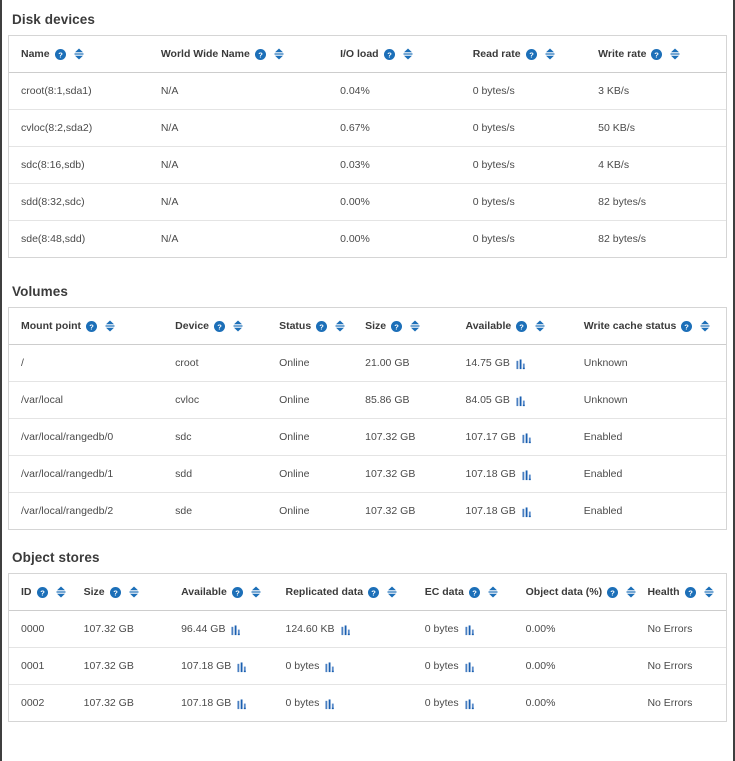  I want to click on column-header-object-data: Object data (%)?, so click(574, 592).